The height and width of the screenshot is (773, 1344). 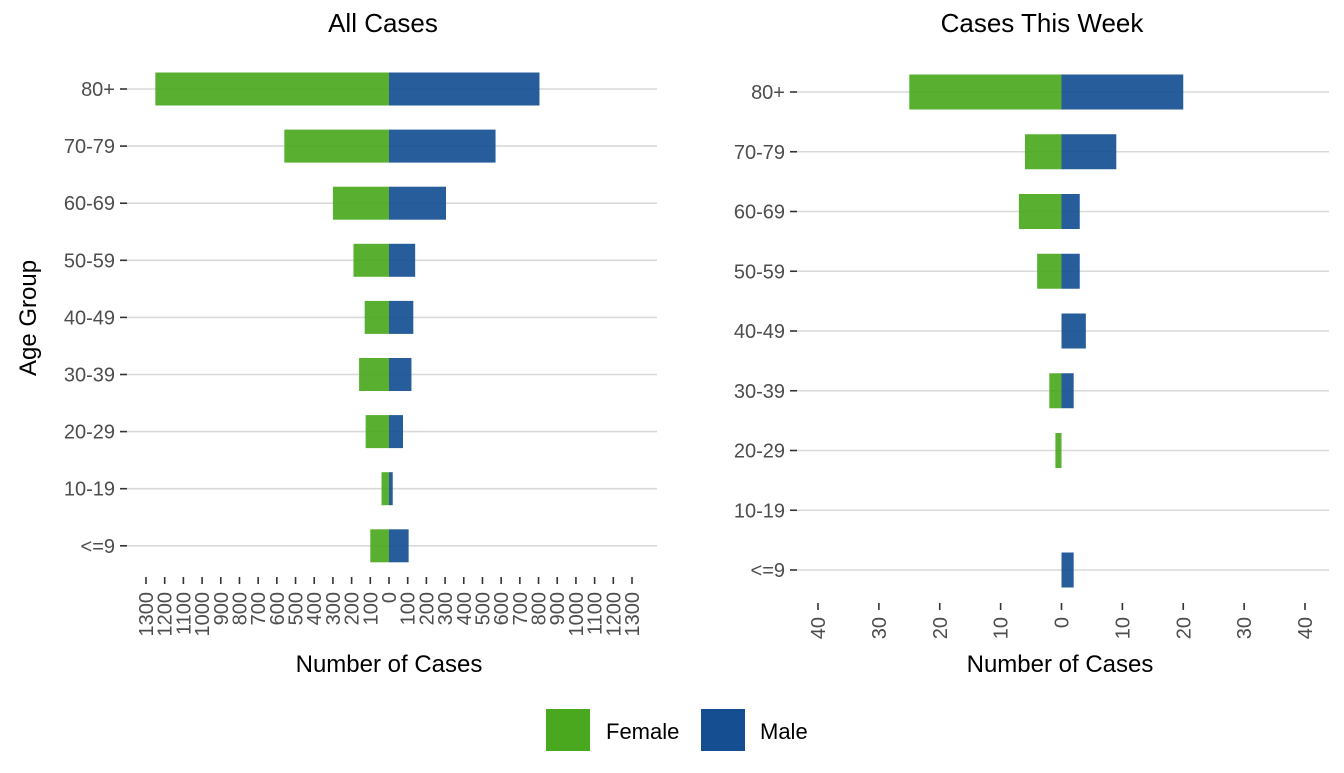 I want to click on panel-title: Cases This Week, so click(x=1043, y=23).